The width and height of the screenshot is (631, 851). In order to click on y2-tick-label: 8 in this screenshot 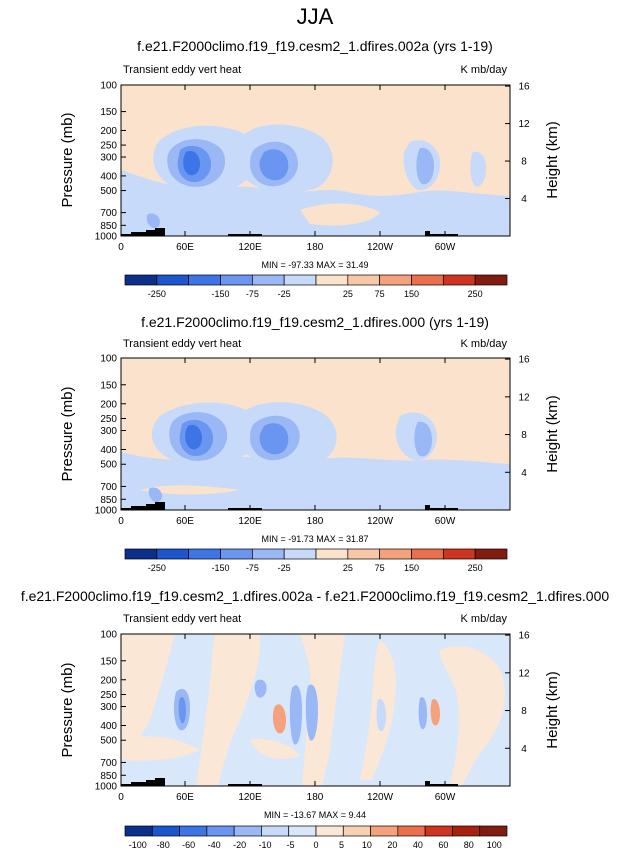, I will do `click(524, 435)`.